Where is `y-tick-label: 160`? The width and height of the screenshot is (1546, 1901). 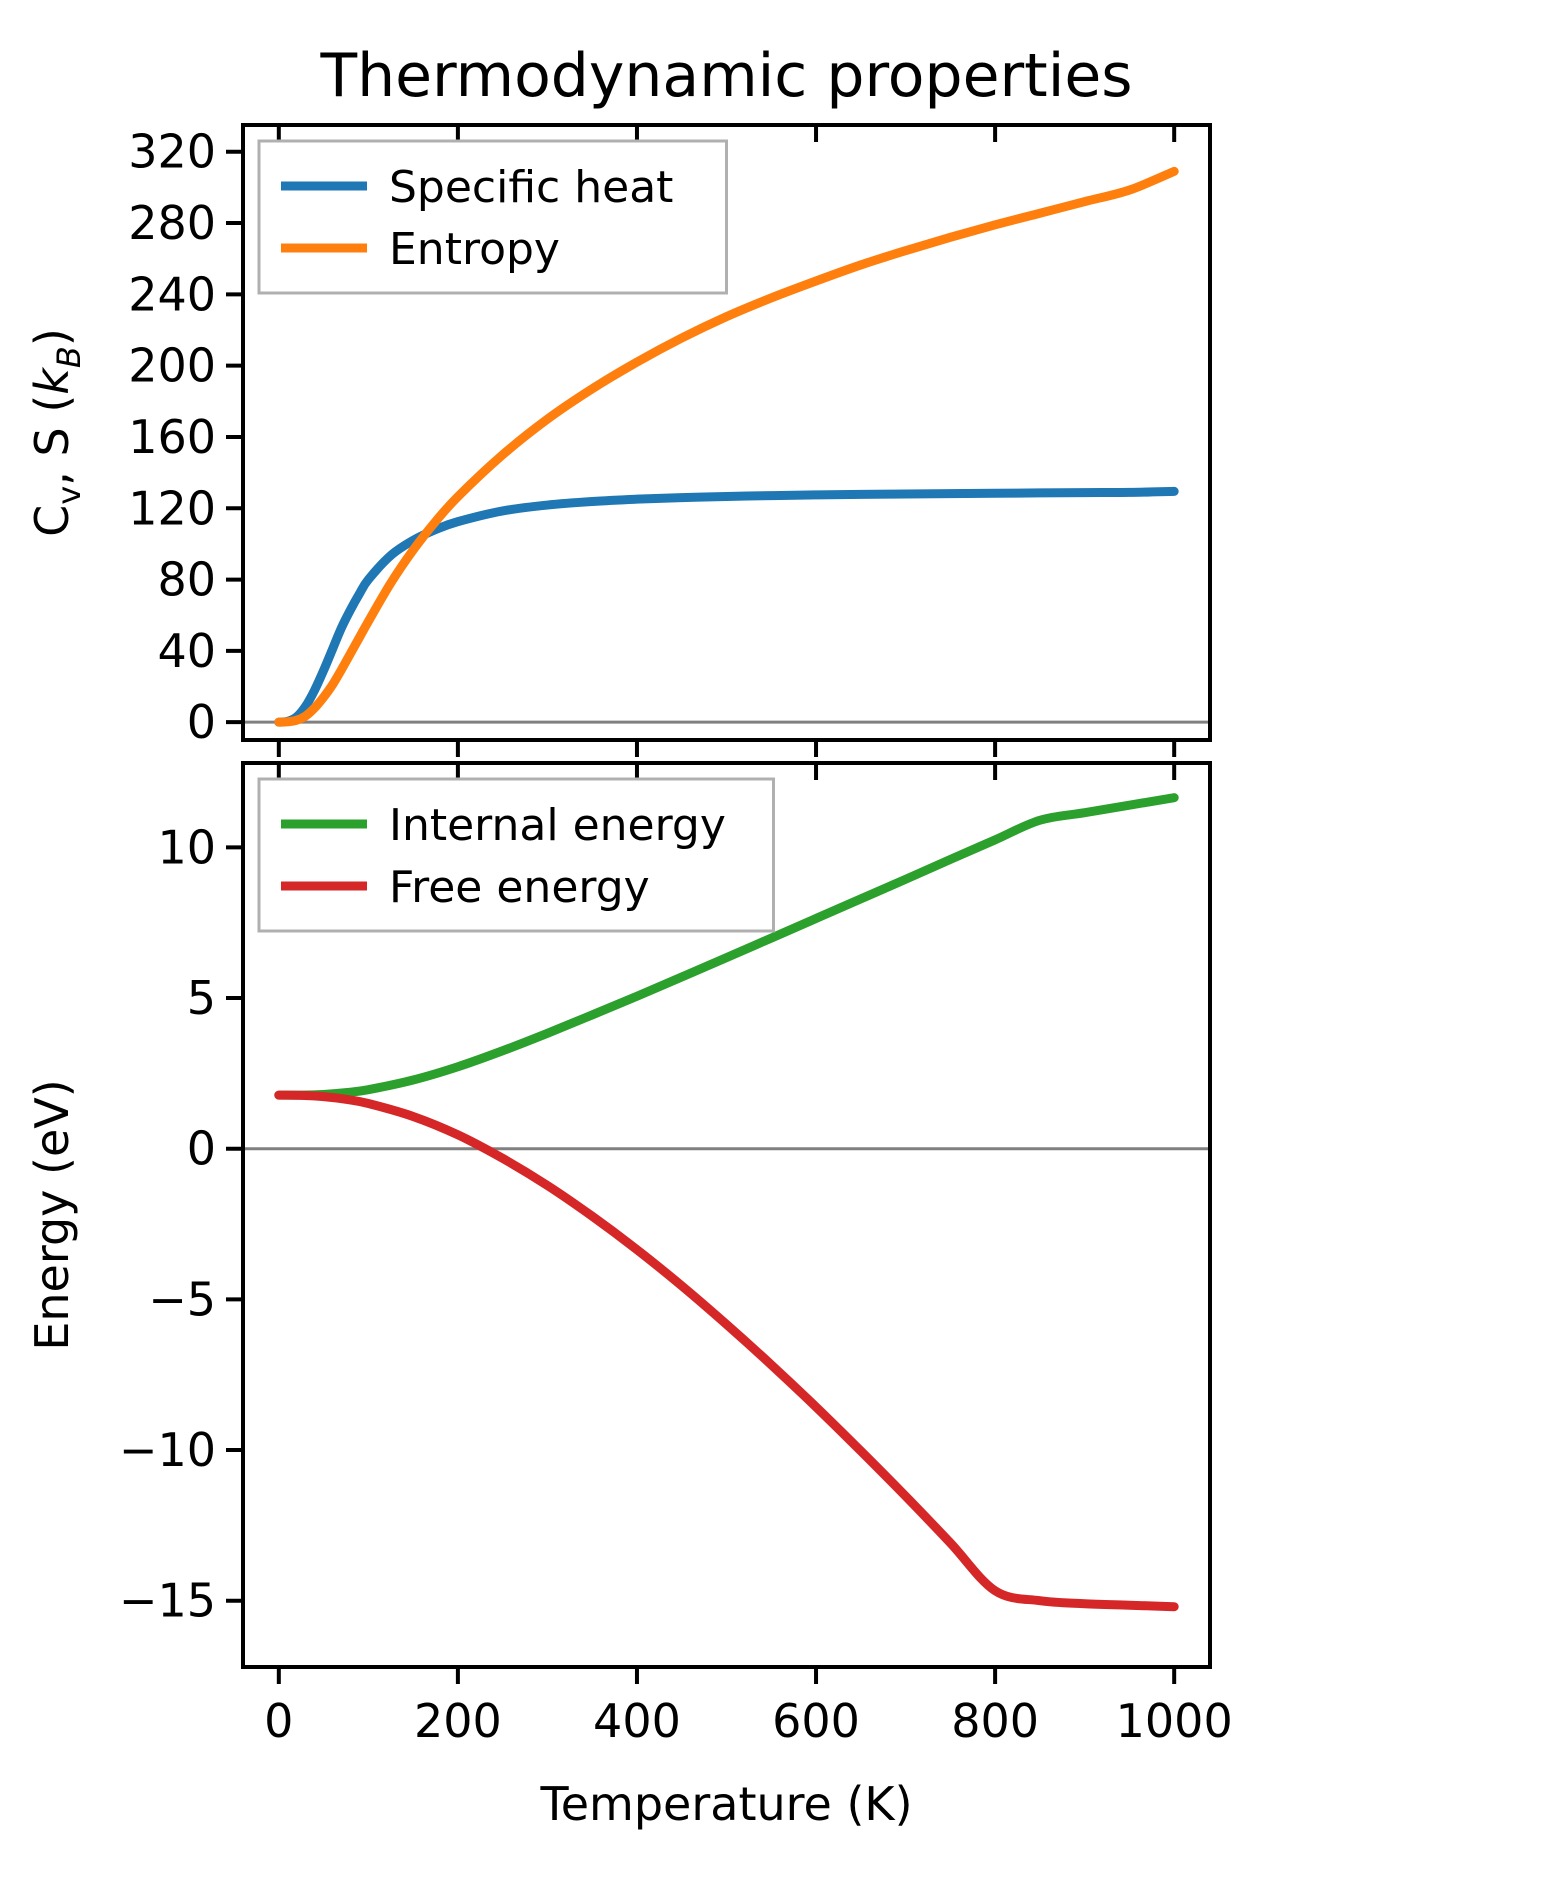
y-tick-label: 160 is located at coordinates (172, 437).